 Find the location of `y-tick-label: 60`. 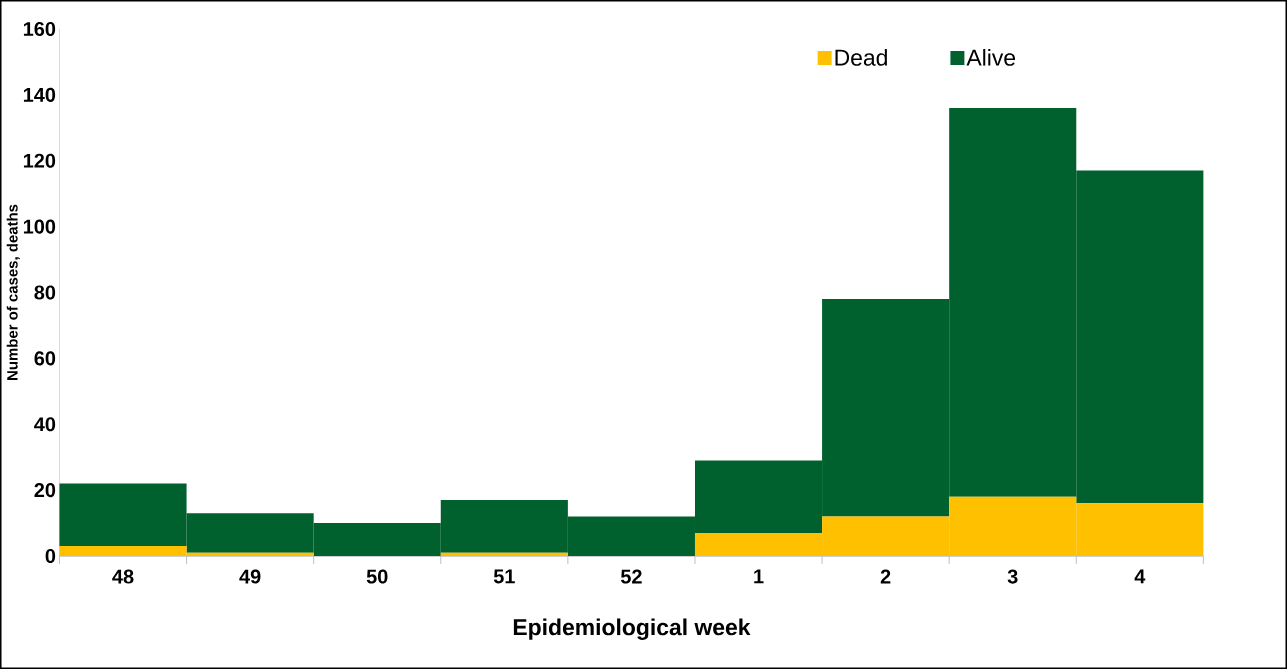

y-tick-label: 60 is located at coordinates (45, 358).